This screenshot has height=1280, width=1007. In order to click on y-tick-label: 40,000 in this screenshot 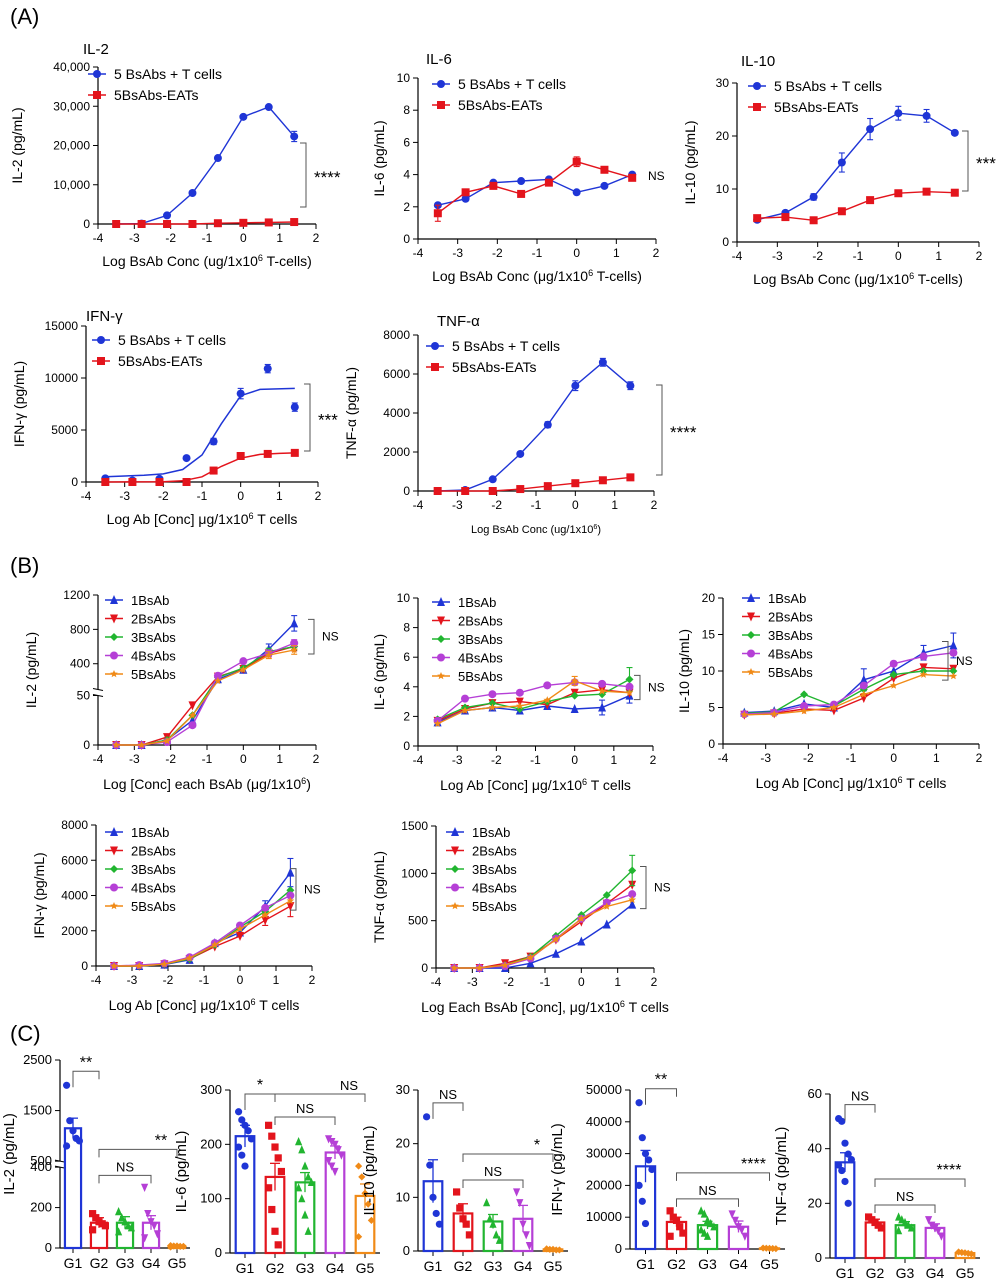, I will do `click(71, 67)`.